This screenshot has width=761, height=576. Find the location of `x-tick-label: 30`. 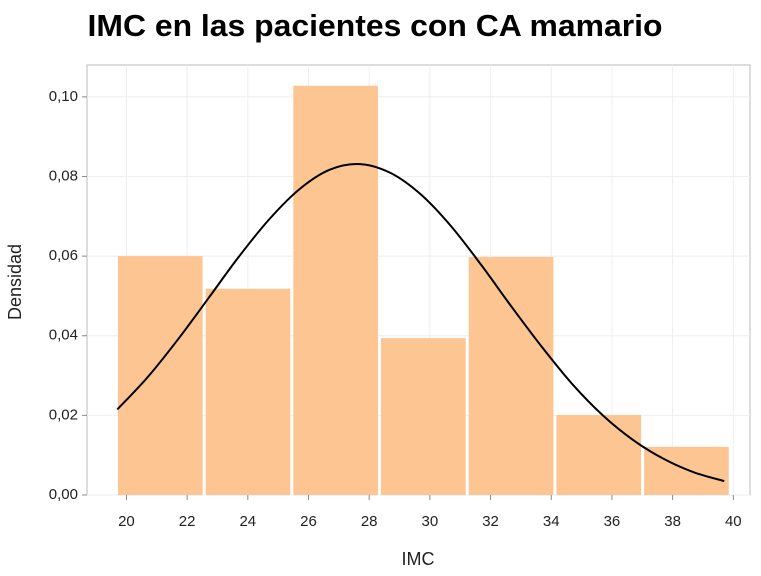

x-tick-label: 30 is located at coordinates (430, 521).